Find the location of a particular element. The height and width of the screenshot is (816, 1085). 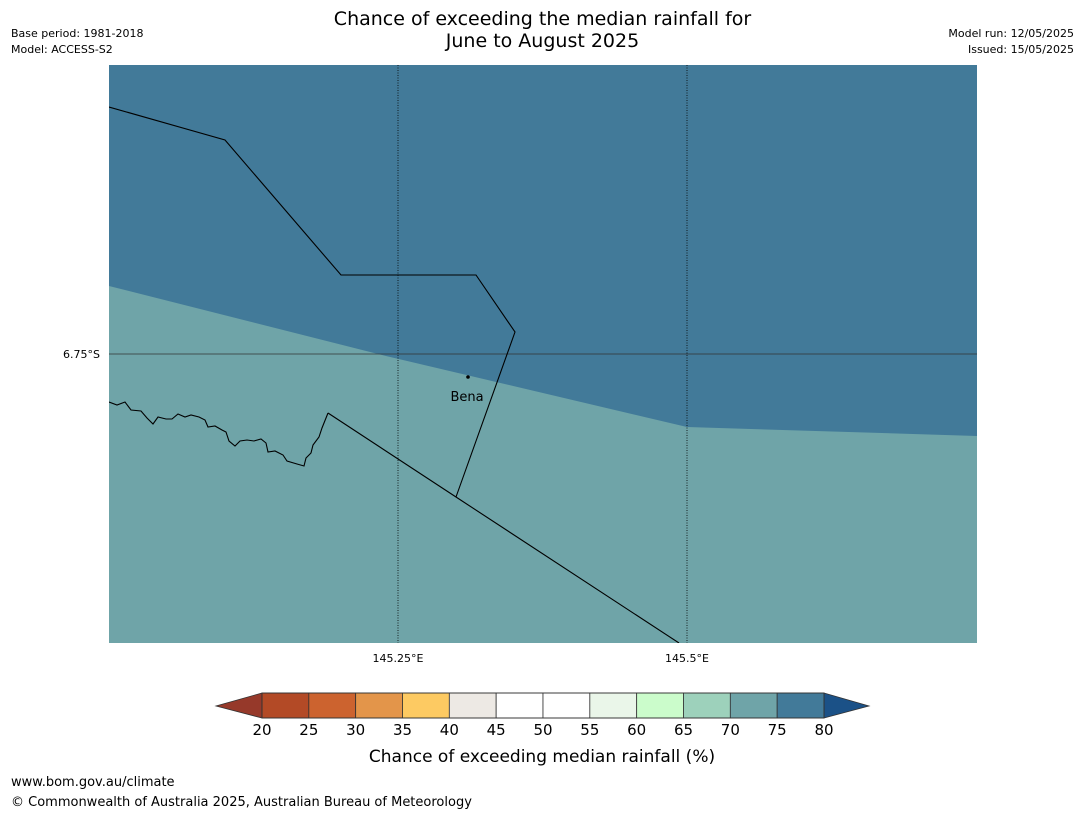

colorbar-tick-25: 25 is located at coordinates (308, 730).